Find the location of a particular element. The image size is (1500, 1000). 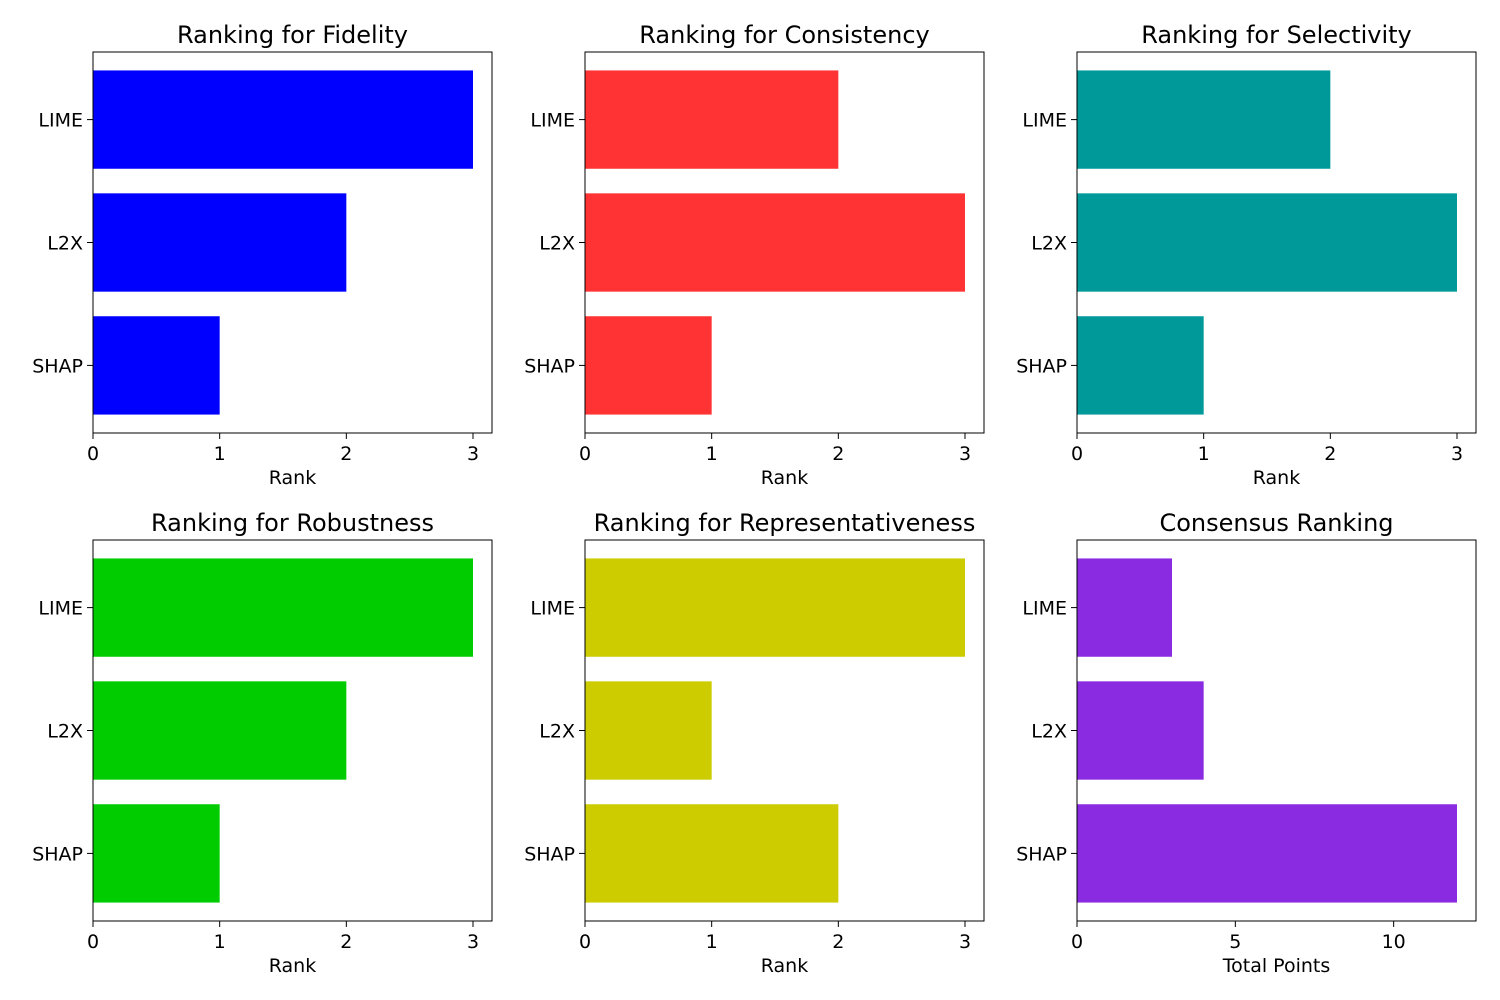

chart-title: Ranking for Fidelity is located at coordinates (292, 35).